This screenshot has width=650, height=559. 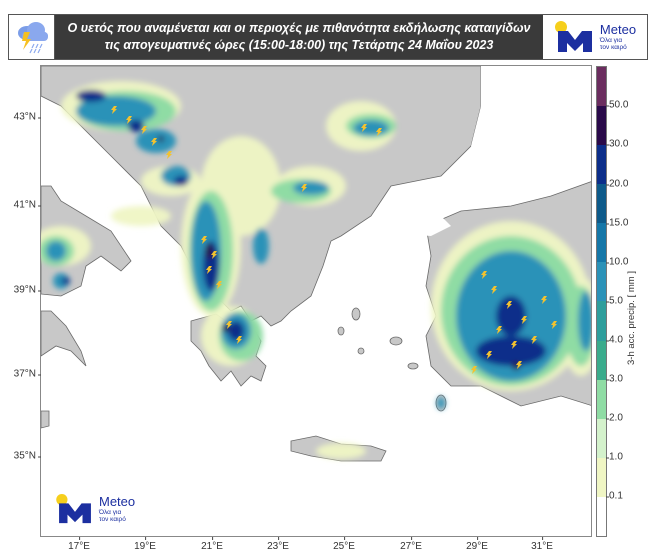 I want to click on colorbar-tick: 2.0, so click(x=614, y=418).